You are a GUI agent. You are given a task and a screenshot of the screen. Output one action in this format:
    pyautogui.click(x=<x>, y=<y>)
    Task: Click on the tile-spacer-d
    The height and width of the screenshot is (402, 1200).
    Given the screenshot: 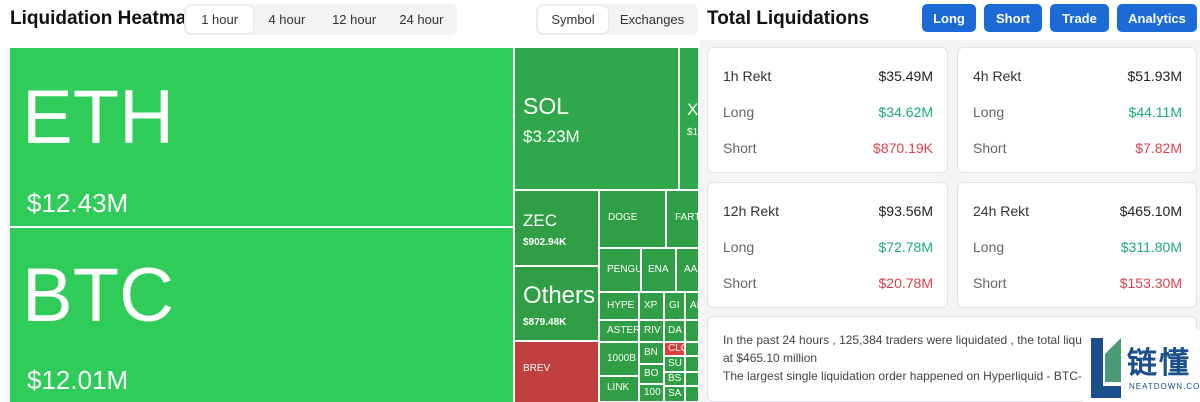 What is the action you would take?
    pyautogui.click(x=691, y=379)
    